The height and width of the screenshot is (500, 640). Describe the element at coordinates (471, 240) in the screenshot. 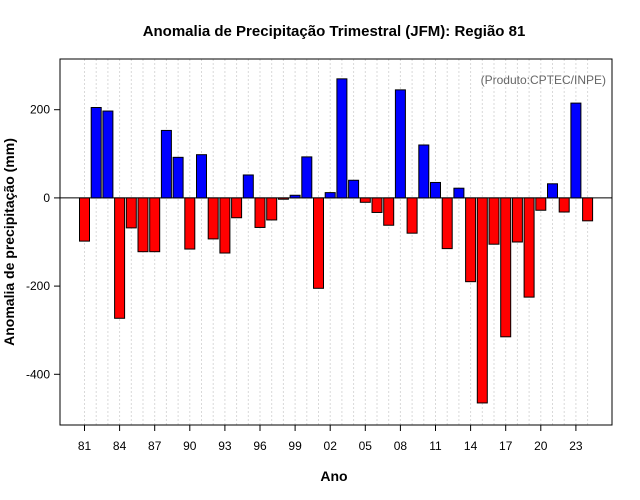

I see `bar-2014` at that location.